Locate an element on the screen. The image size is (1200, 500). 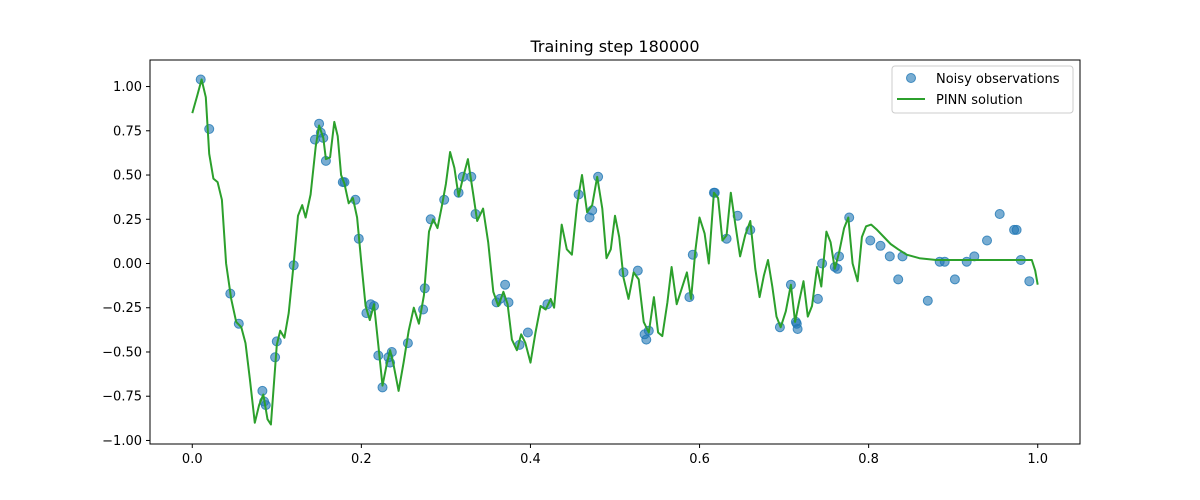
y-tick-label: −0.75 is located at coordinates (122, 397).